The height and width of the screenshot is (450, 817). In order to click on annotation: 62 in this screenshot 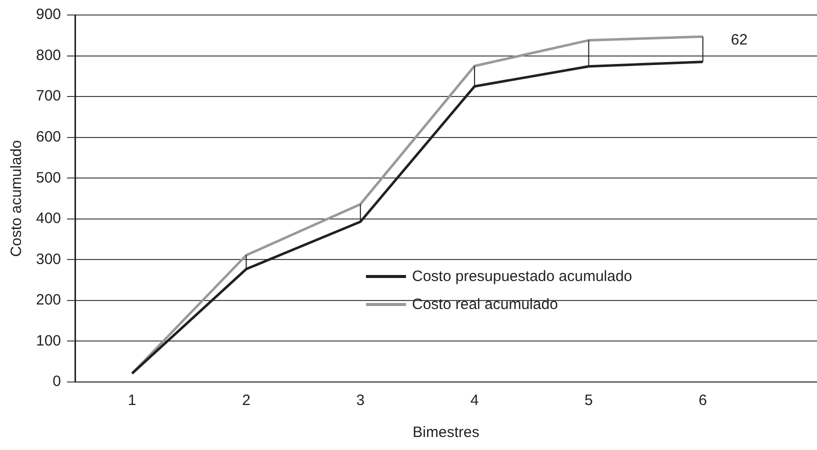, I will do `click(739, 39)`.